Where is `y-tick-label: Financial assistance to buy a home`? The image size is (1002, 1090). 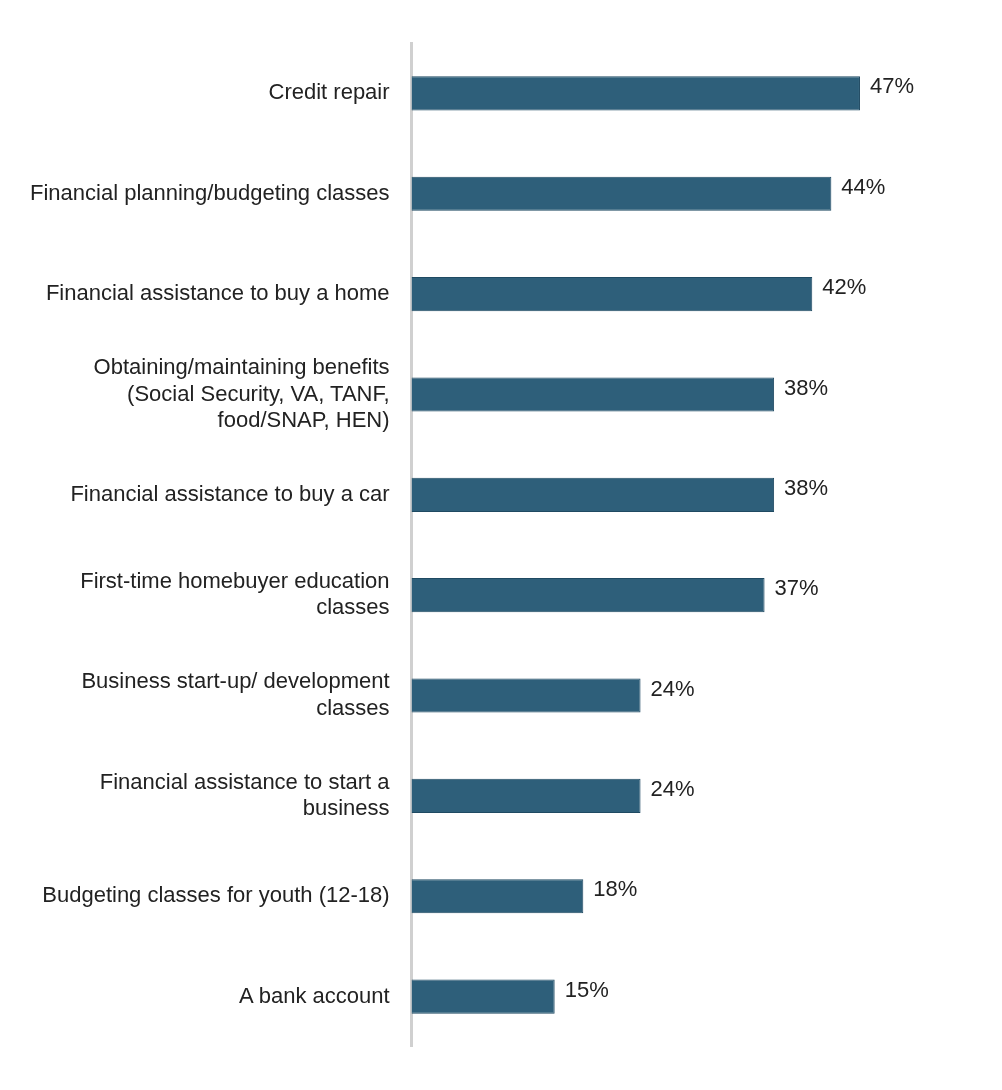
y-tick-label: Financial assistance to buy a home is located at coordinates (217, 293).